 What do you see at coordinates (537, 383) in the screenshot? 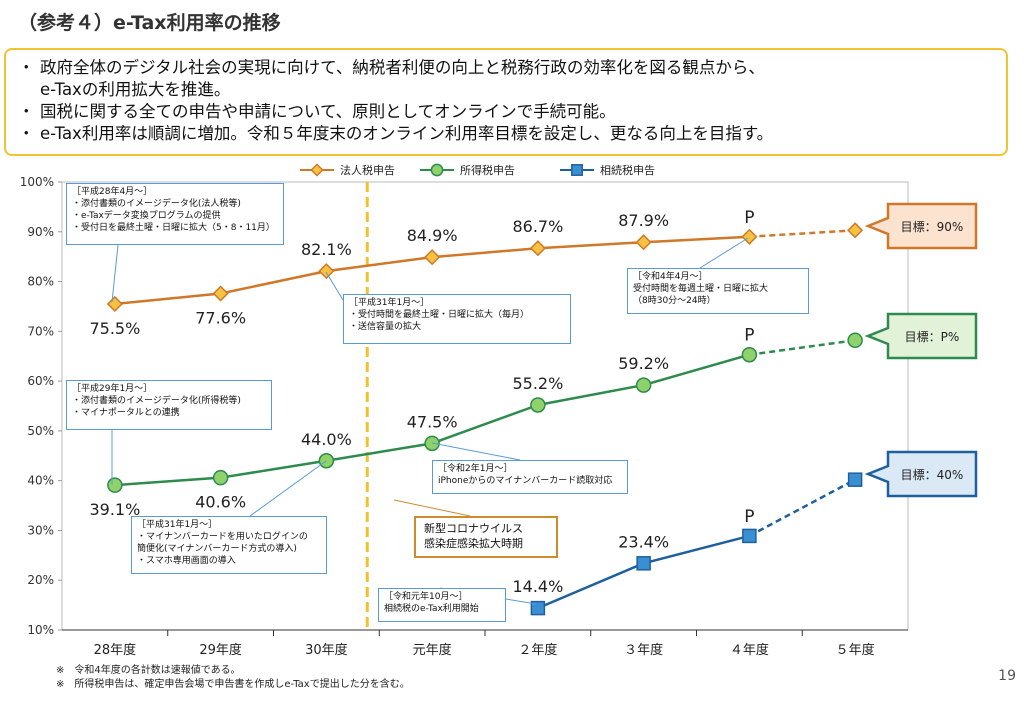
I see `data-label: 55.2%` at bounding box center [537, 383].